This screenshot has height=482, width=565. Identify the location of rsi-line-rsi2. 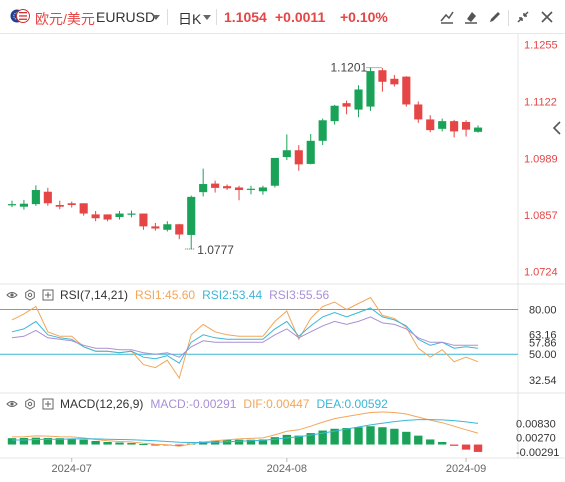
(245, 335).